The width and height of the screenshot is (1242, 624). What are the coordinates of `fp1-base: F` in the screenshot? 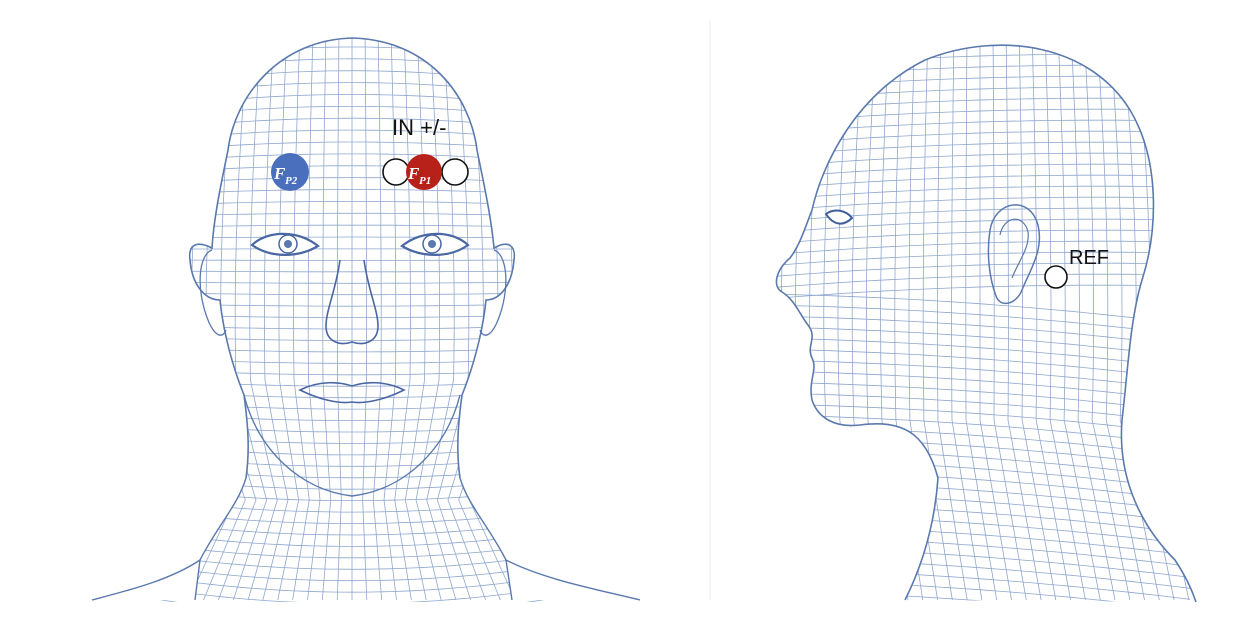 It's located at (413, 173).